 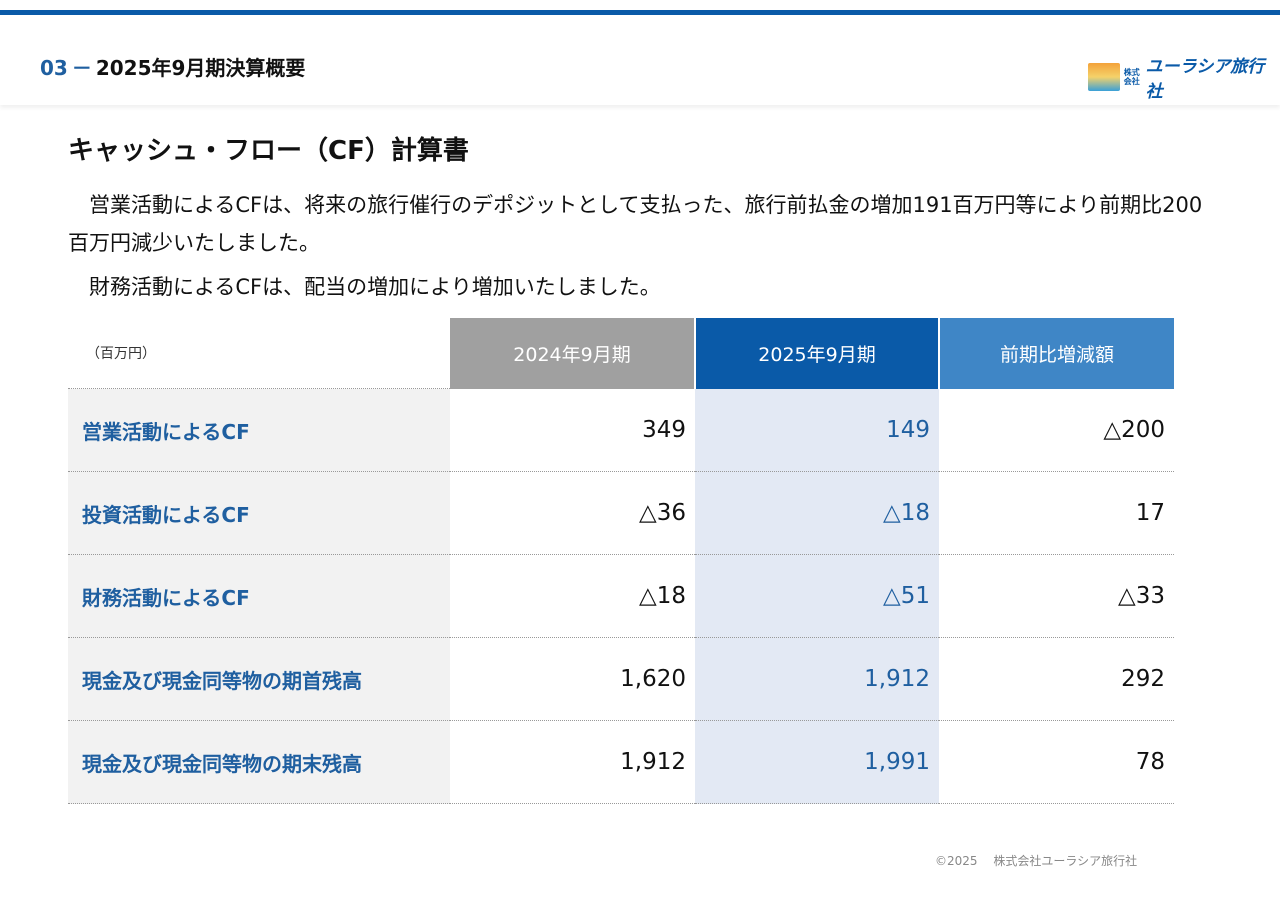 I want to click on column-header-change: 前期比増減額, so click(x=1056, y=353).